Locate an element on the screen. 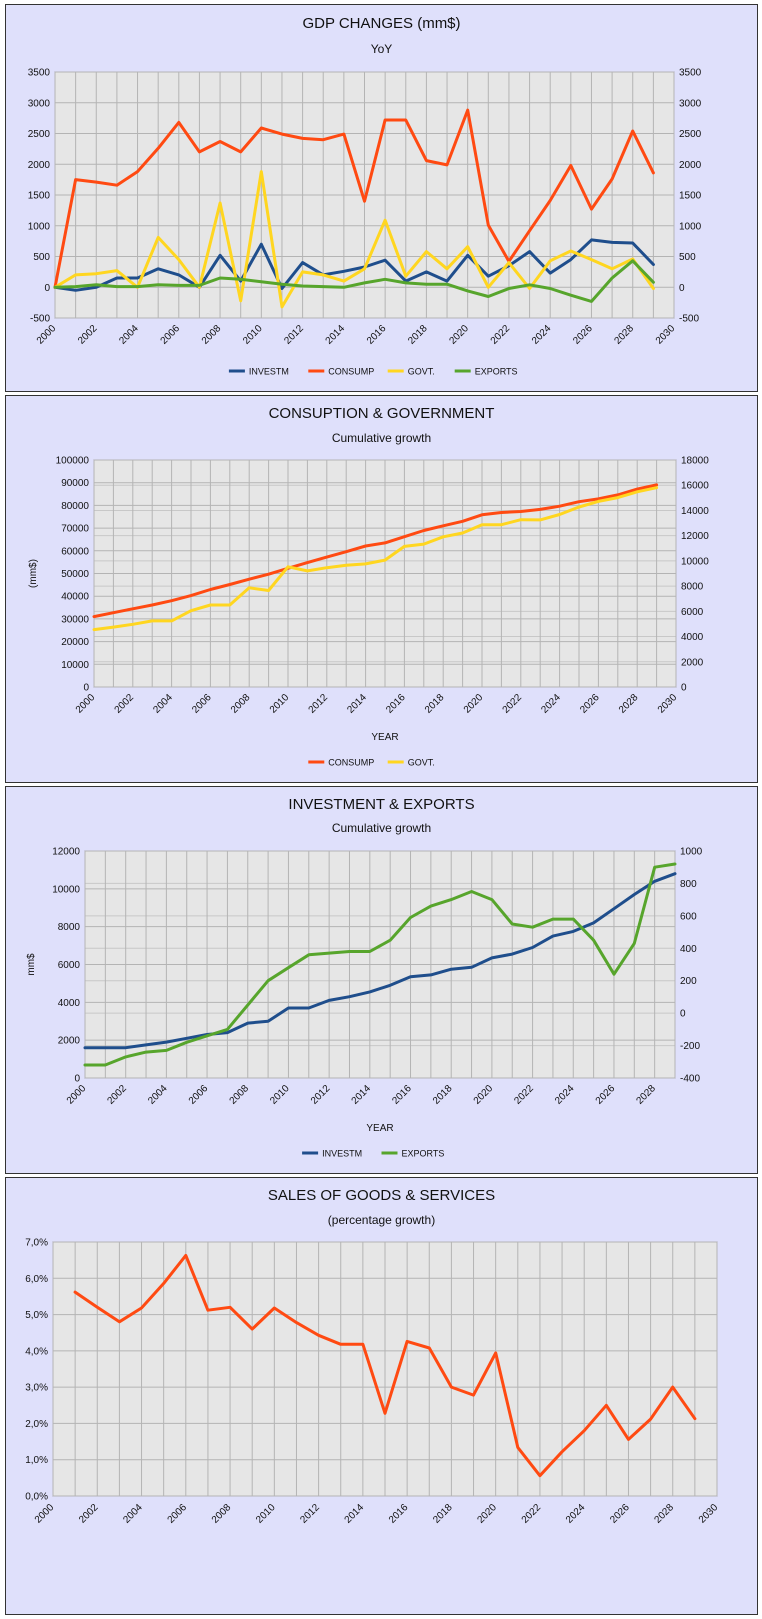 This screenshot has height=1619, width=762. y-tick-label: 5,0% is located at coordinates (36, 1315).